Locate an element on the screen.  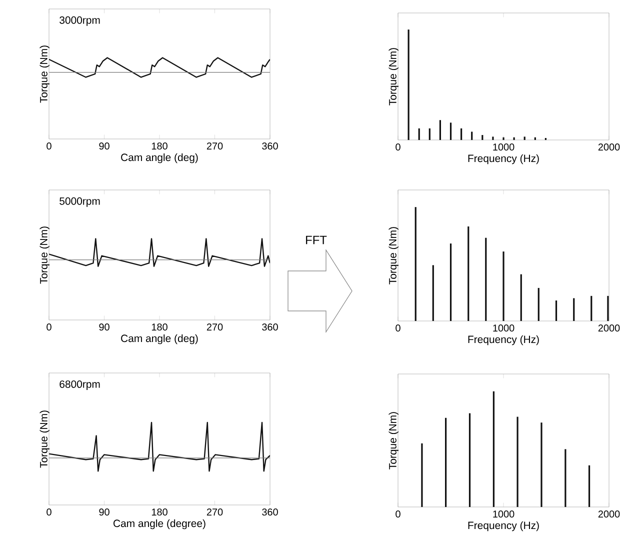
x-axis-title: Cam angle (degree) is located at coordinates (160, 524).